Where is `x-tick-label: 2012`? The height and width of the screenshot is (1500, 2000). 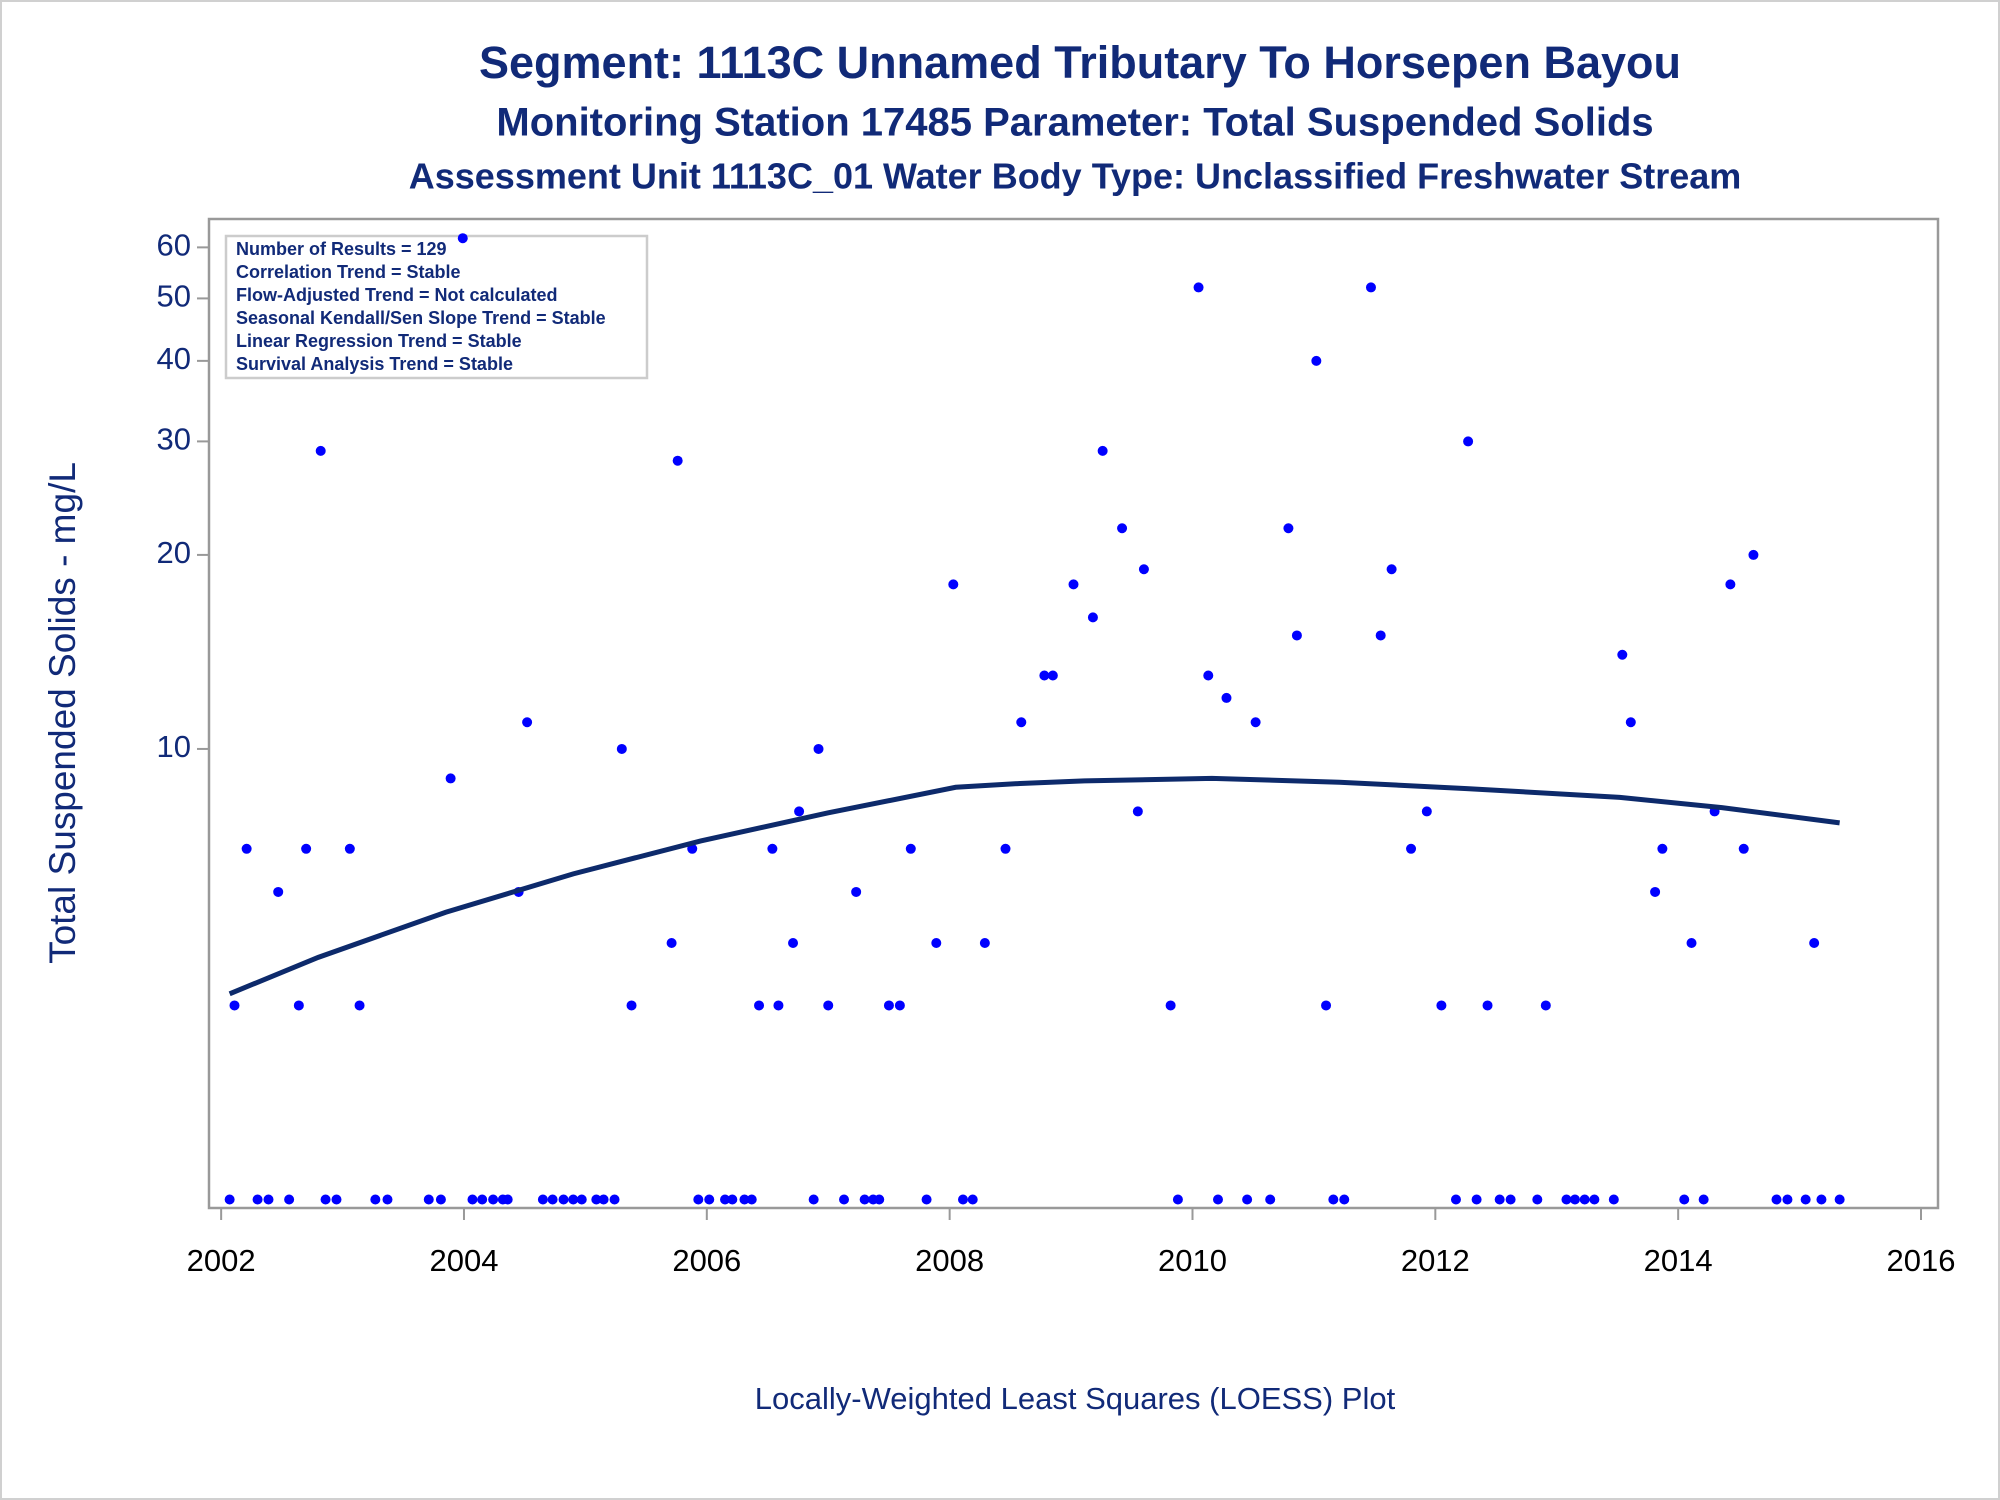 x-tick-label: 2012 is located at coordinates (1435, 1260).